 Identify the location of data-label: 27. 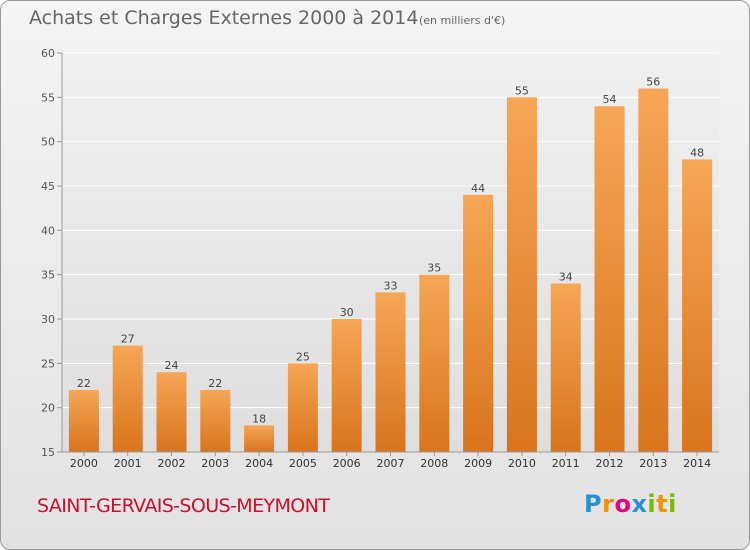
(128, 339).